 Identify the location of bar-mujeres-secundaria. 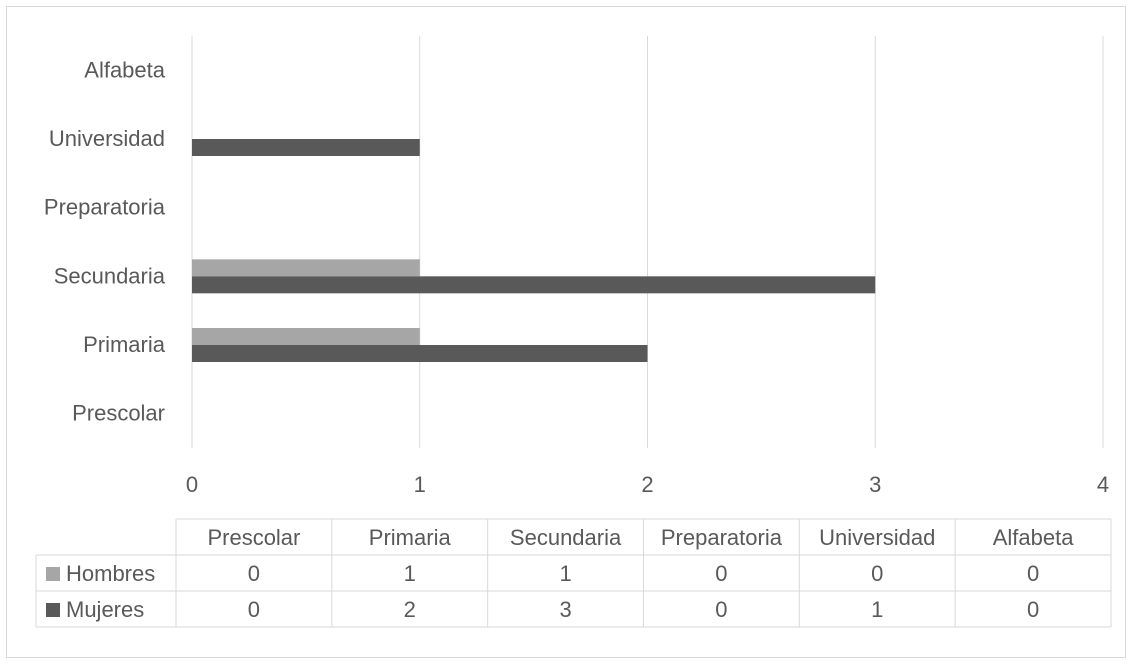
(534, 285).